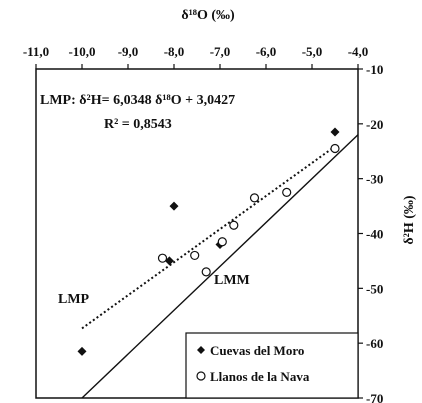 The height and width of the screenshot is (403, 422). I want to click on x-tick-label: -4,0, so click(358, 51).